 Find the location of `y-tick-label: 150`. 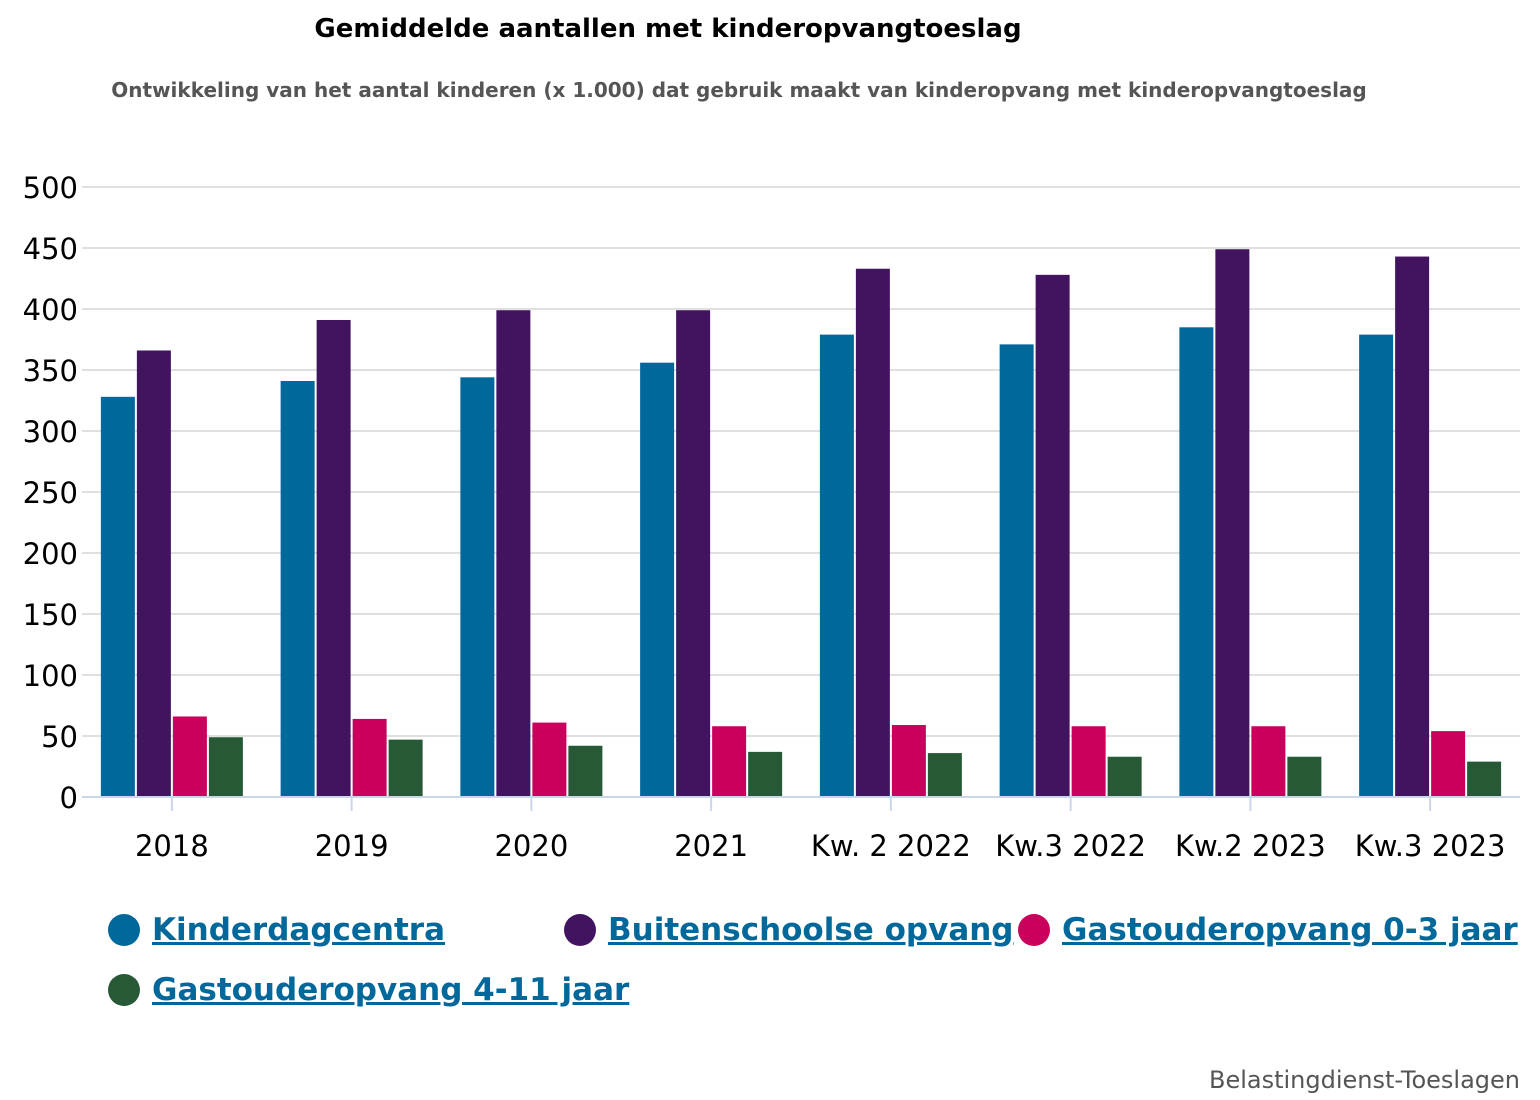

y-tick-label: 150 is located at coordinates (50, 615).